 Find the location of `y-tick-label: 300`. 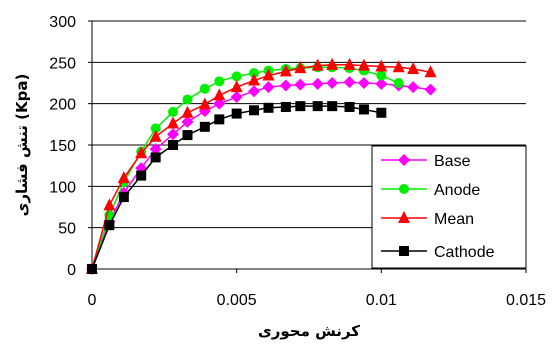

y-tick-label: 300 is located at coordinates (62, 22).